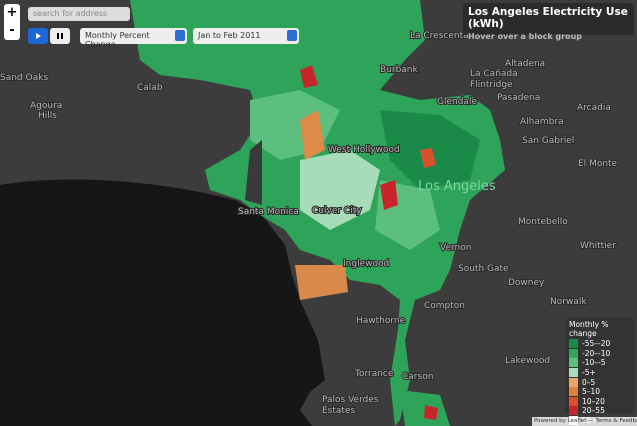 This screenshot has height=426, width=637. I want to click on legend-label: -5+, so click(589, 373).